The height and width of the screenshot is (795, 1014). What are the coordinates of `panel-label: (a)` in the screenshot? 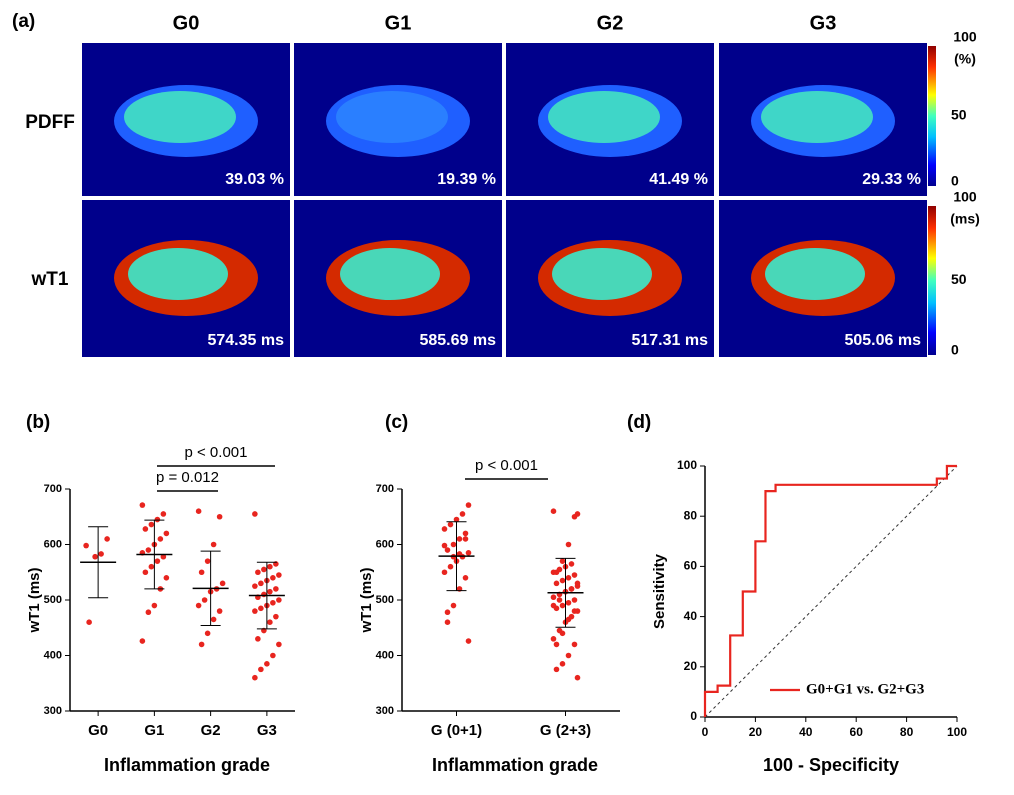 It's located at (23, 21).